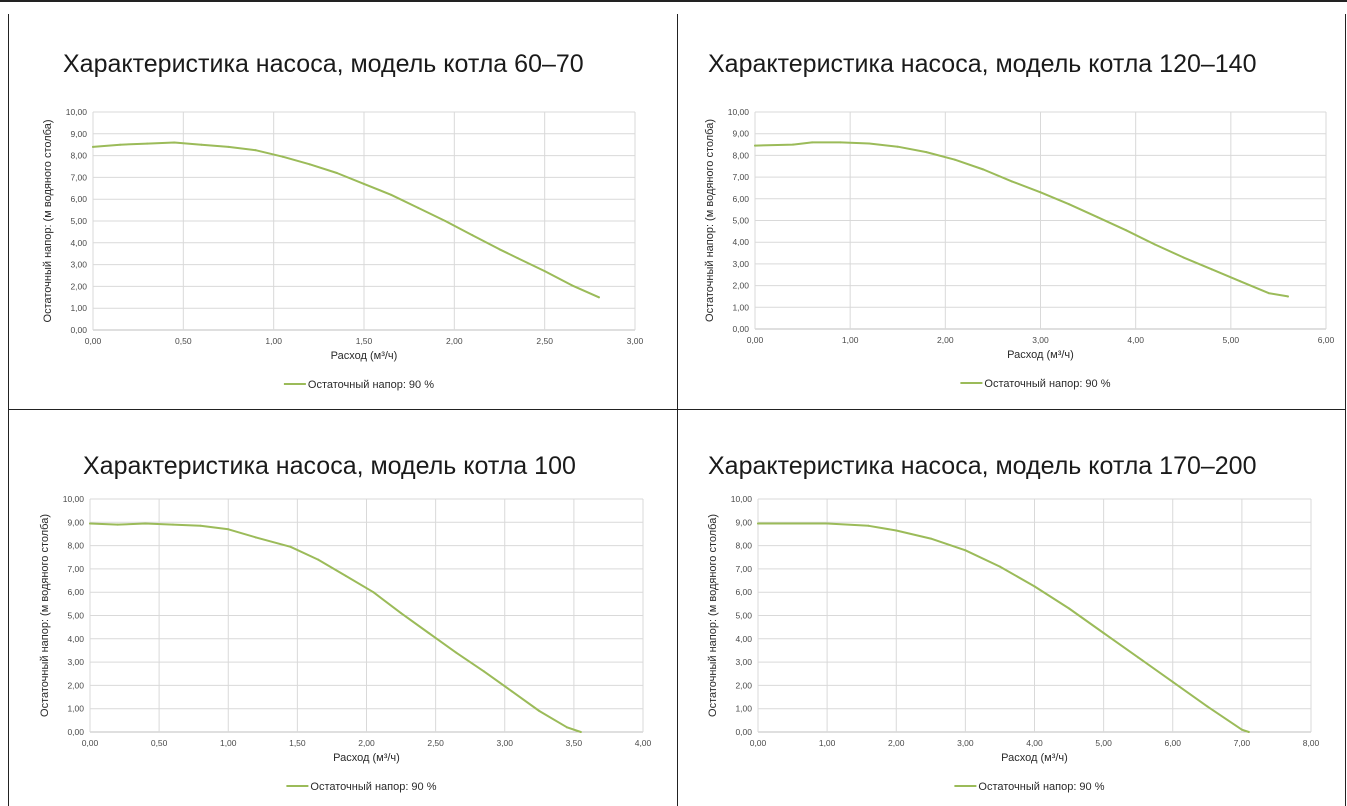  I want to click on vertical-divider, so click(677, 410).